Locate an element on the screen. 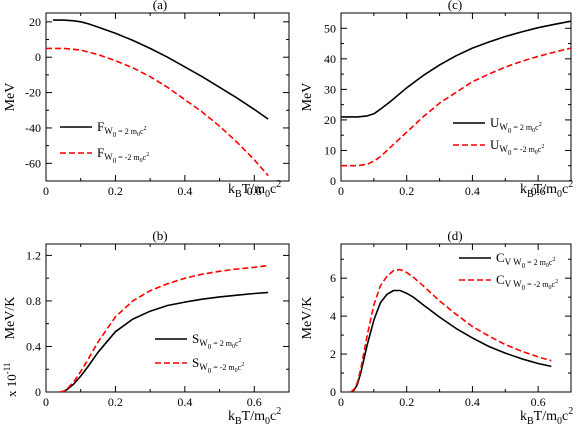 The height and width of the screenshot is (436, 580). legend-label-1: UW0 = 2 m0c2 is located at coordinates (516, 125).